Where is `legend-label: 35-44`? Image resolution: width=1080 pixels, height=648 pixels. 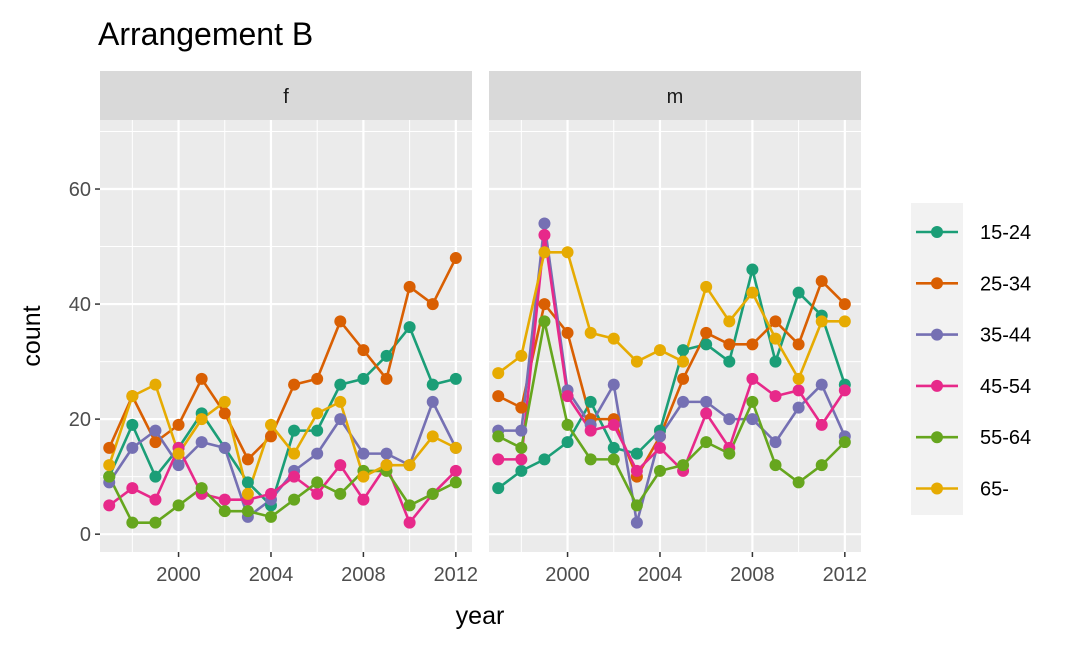
legend-label: 35-44 is located at coordinates (1005, 336).